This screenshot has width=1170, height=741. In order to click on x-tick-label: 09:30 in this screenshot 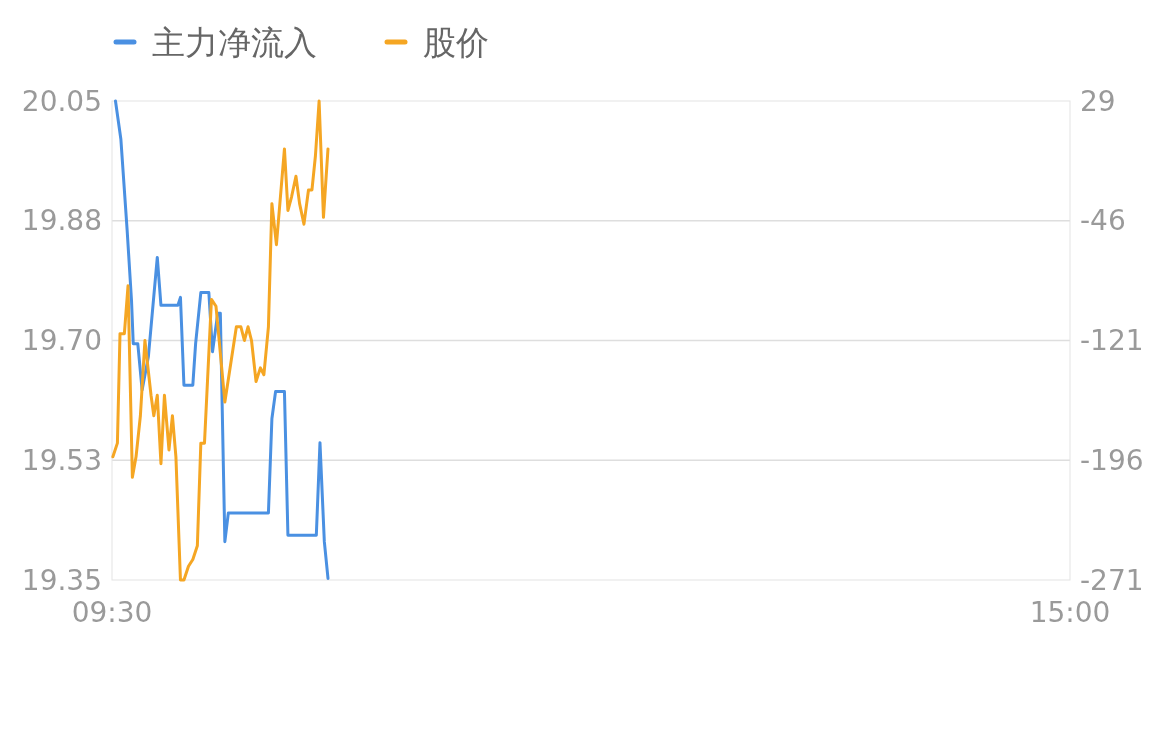, I will do `click(112, 612)`.